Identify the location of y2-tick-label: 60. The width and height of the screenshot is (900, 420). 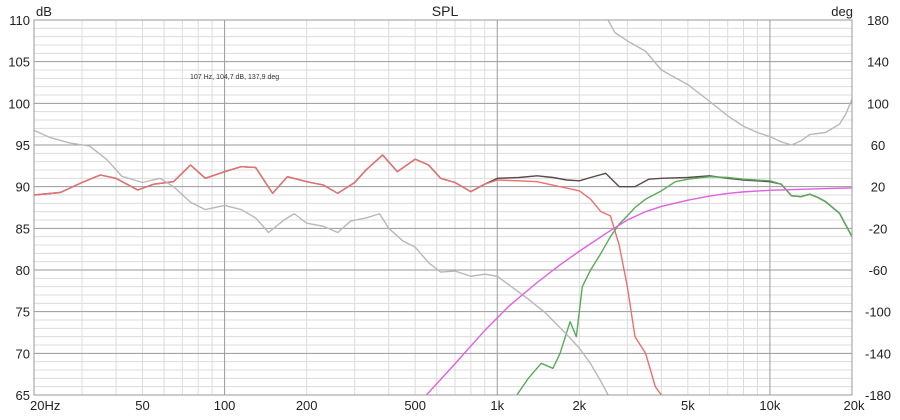
(878, 145).